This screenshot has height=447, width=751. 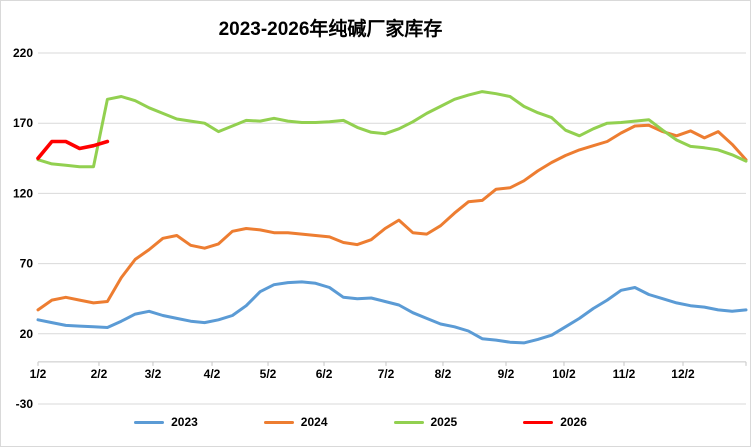 What do you see at coordinates (443, 374) in the screenshot?
I see `x-tick-label: 8/2` at bounding box center [443, 374].